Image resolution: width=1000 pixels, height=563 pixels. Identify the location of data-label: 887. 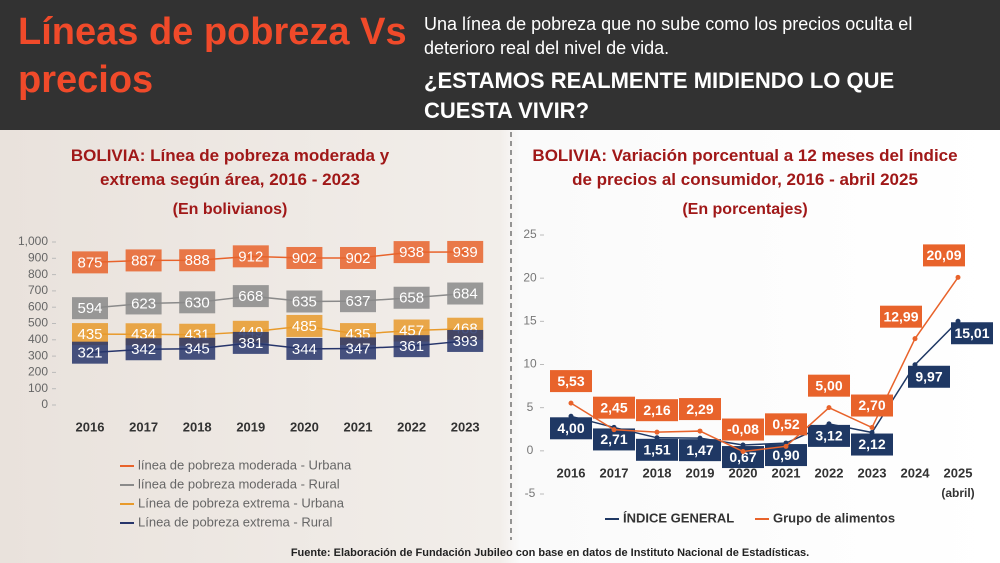
(143, 260).